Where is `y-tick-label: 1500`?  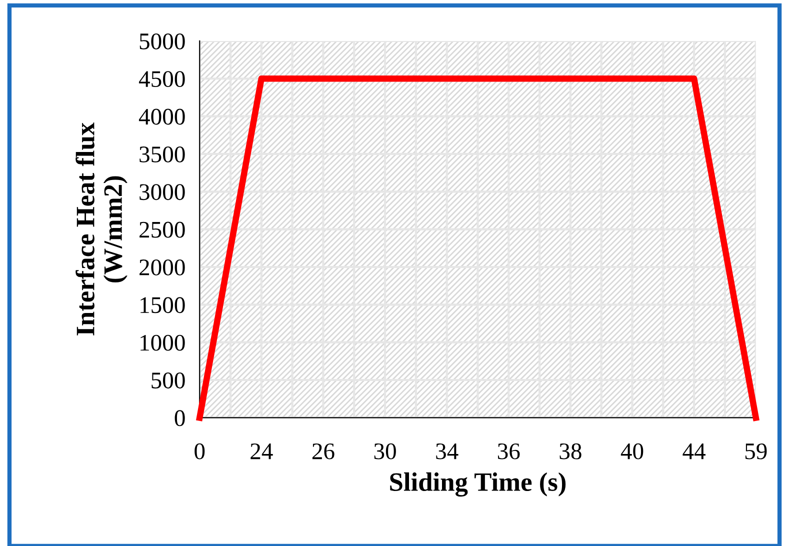
y-tick-label: 1500 is located at coordinates (162, 305).